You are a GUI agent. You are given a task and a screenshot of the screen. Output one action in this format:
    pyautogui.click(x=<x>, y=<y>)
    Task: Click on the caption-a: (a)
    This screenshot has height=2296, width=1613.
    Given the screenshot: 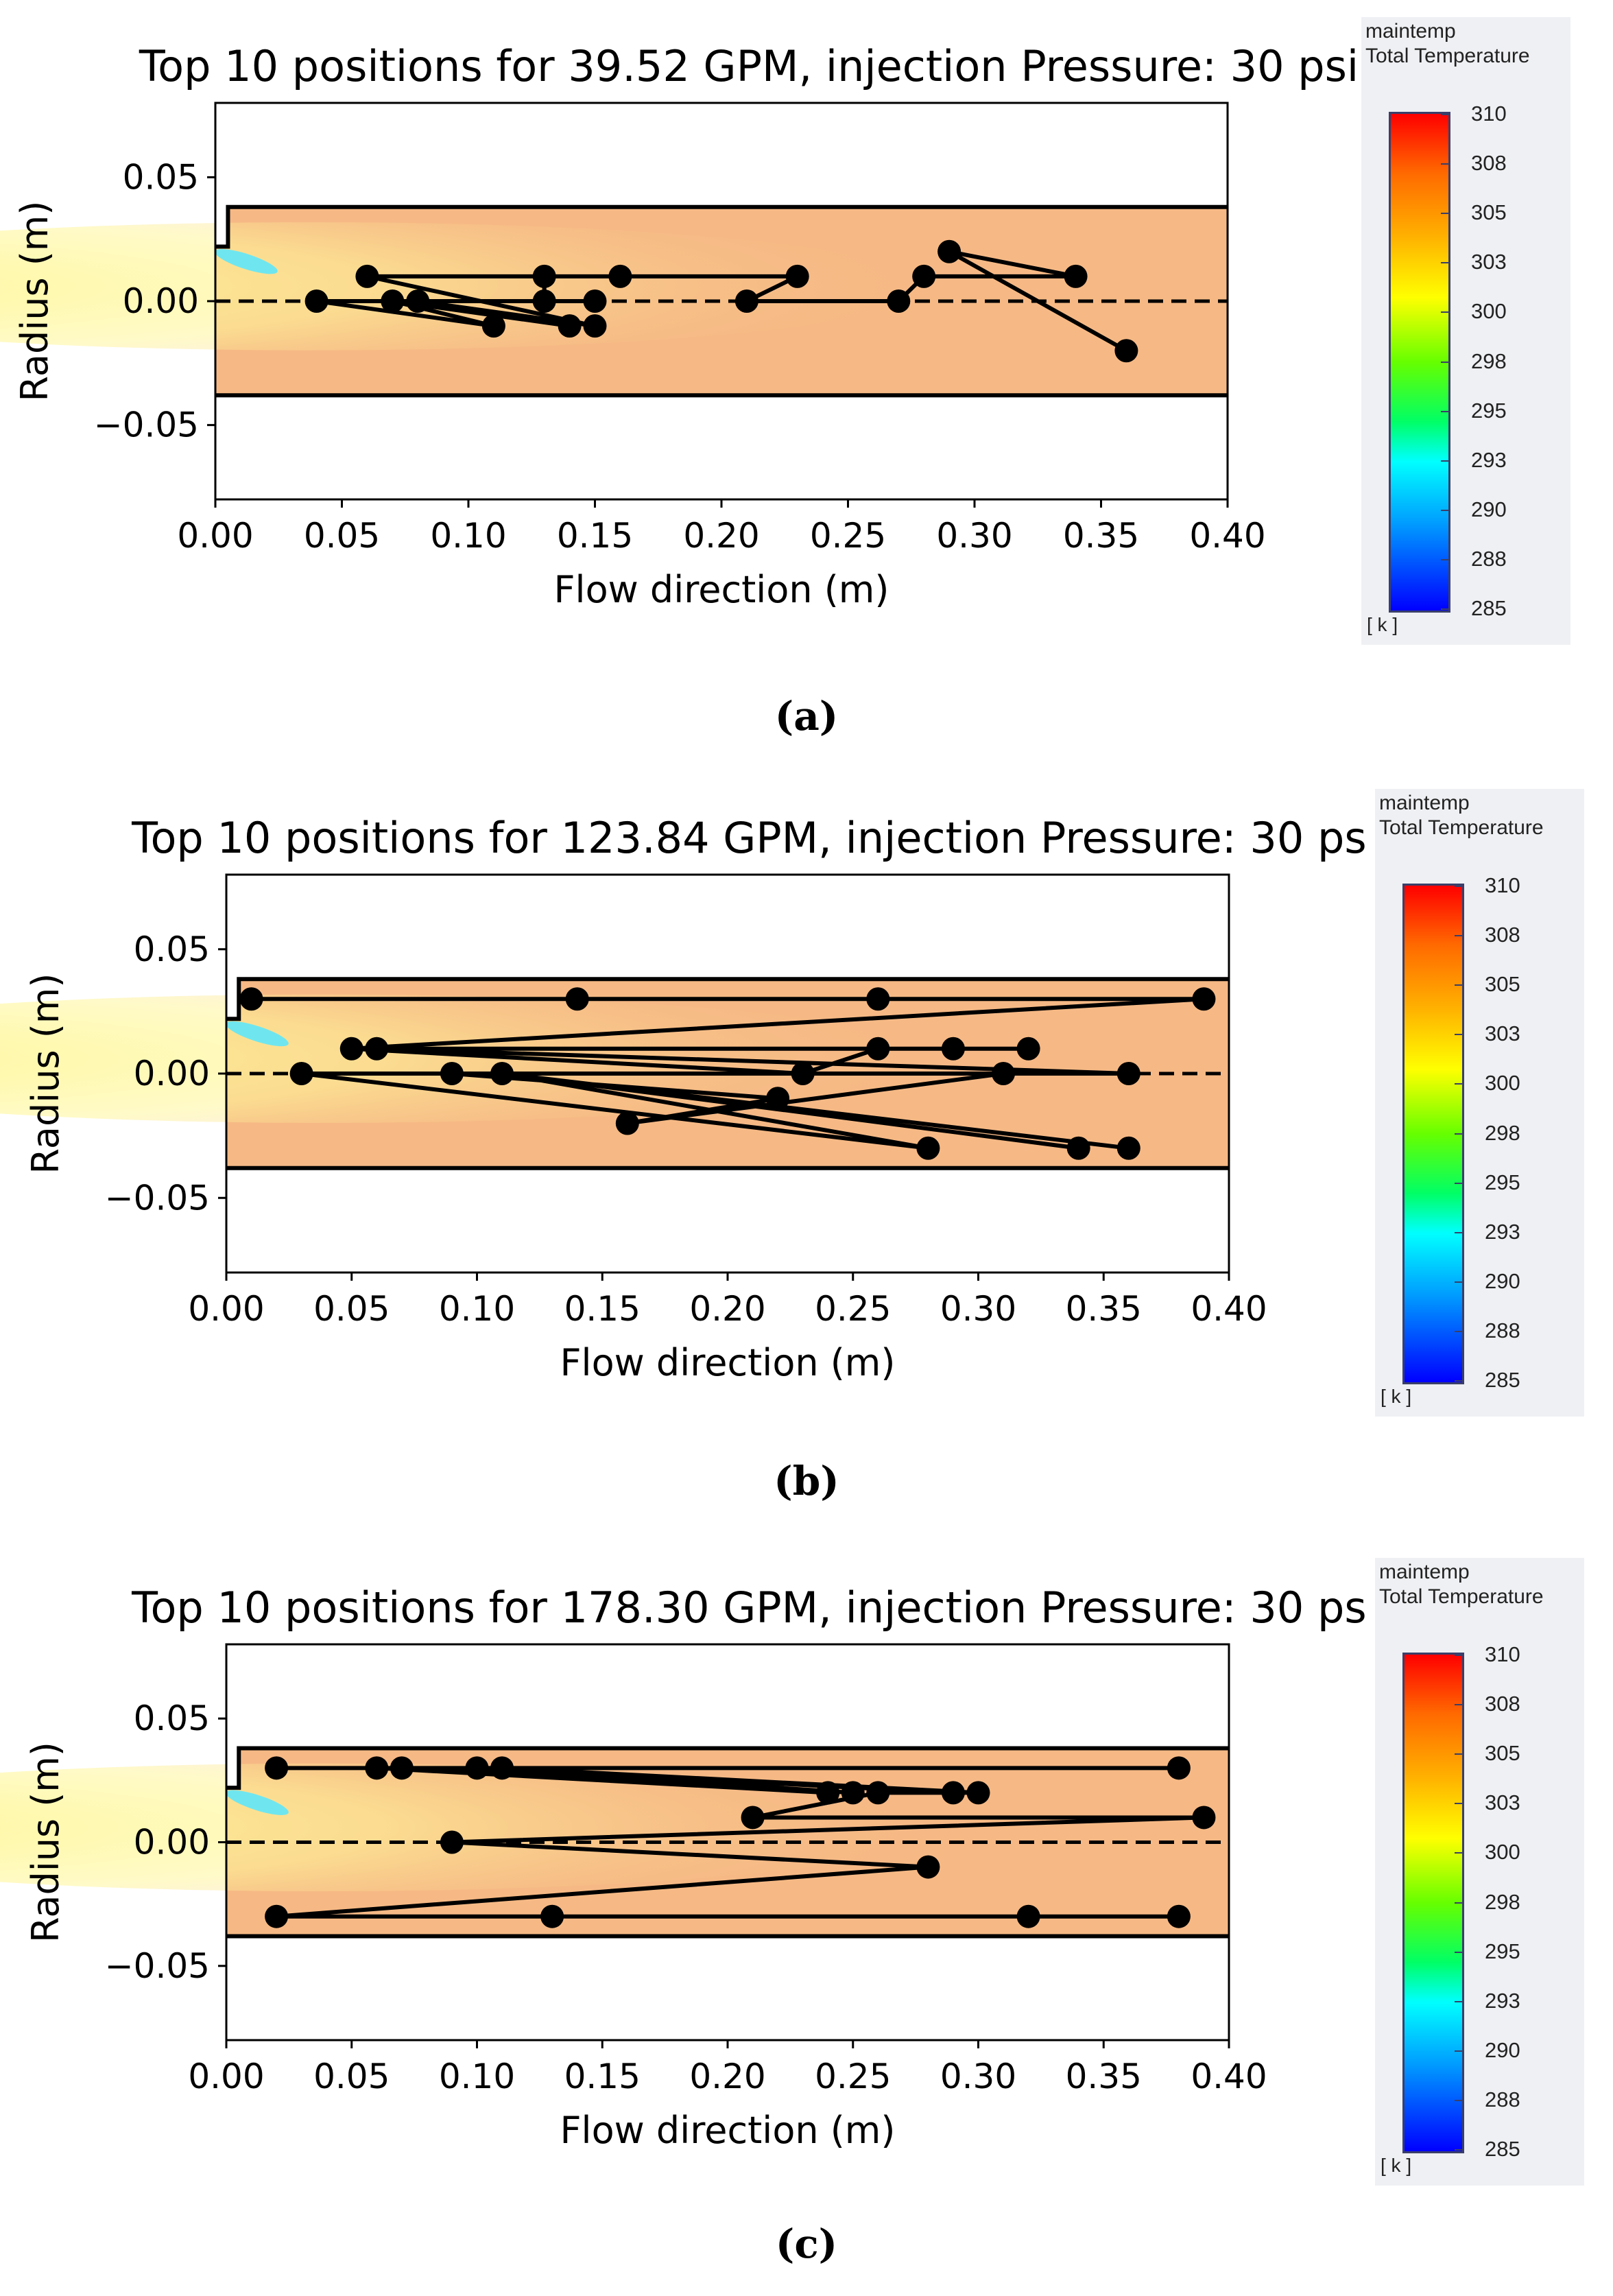 What is the action you would take?
    pyautogui.click(x=807, y=716)
    